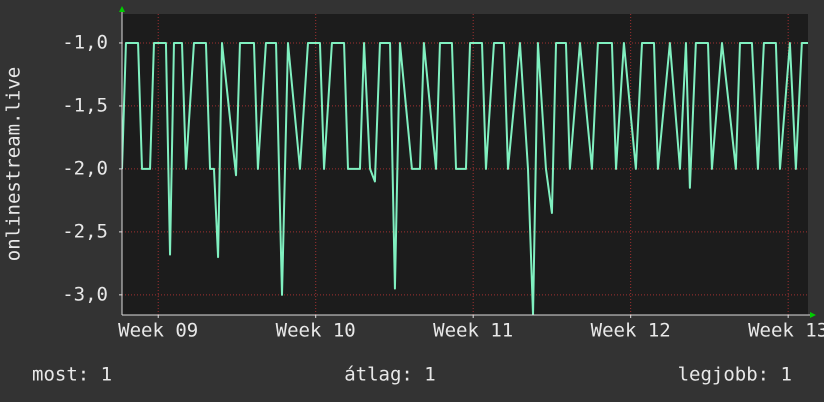 This screenshot has height=402, width=824. Describe the element at coordinates (158, 331) in the screenshot. I see `x-tick-label: Week 09` at that location.